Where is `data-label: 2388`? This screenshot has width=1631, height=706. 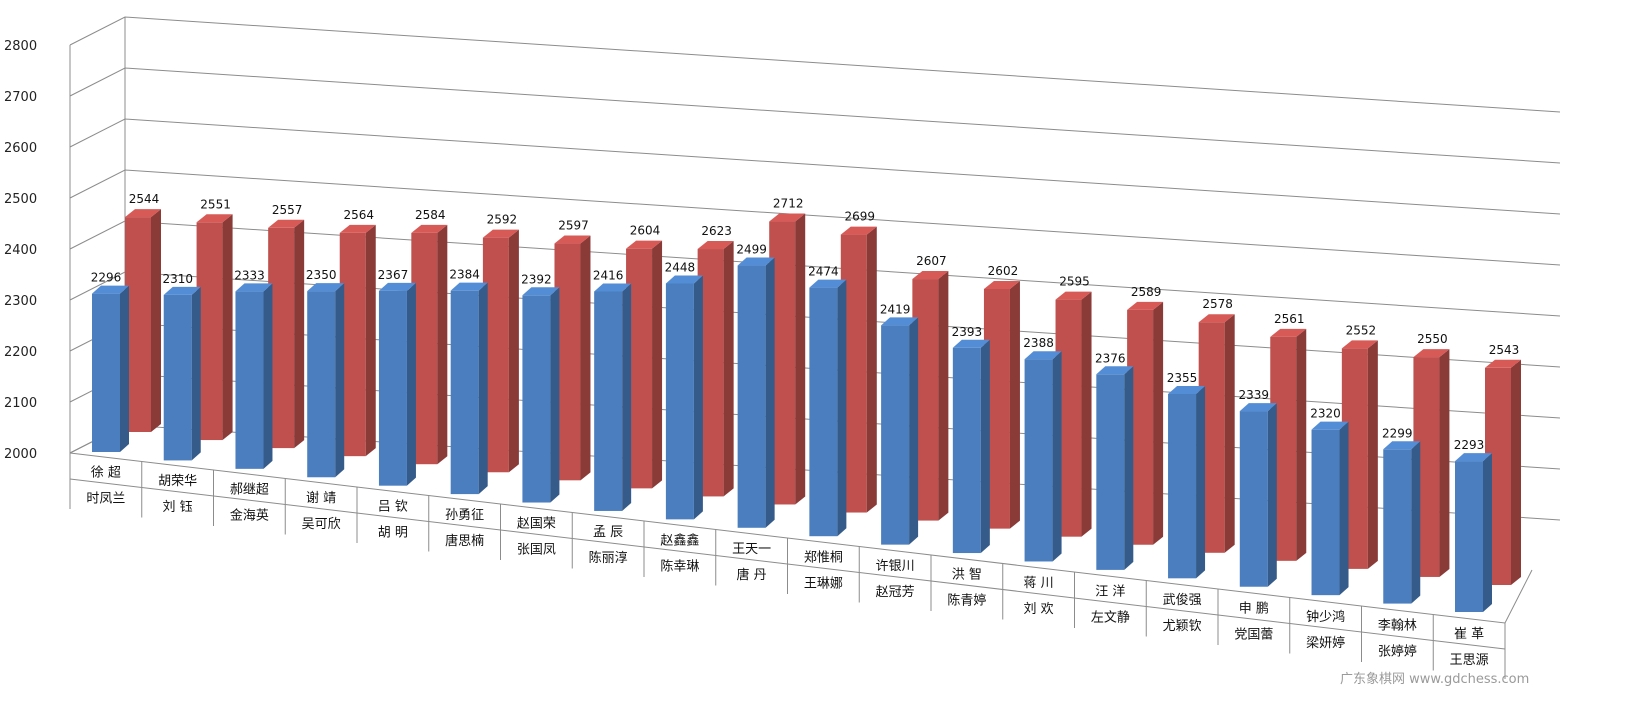
data-label: 2388 is located at coordinates (1038, 343).